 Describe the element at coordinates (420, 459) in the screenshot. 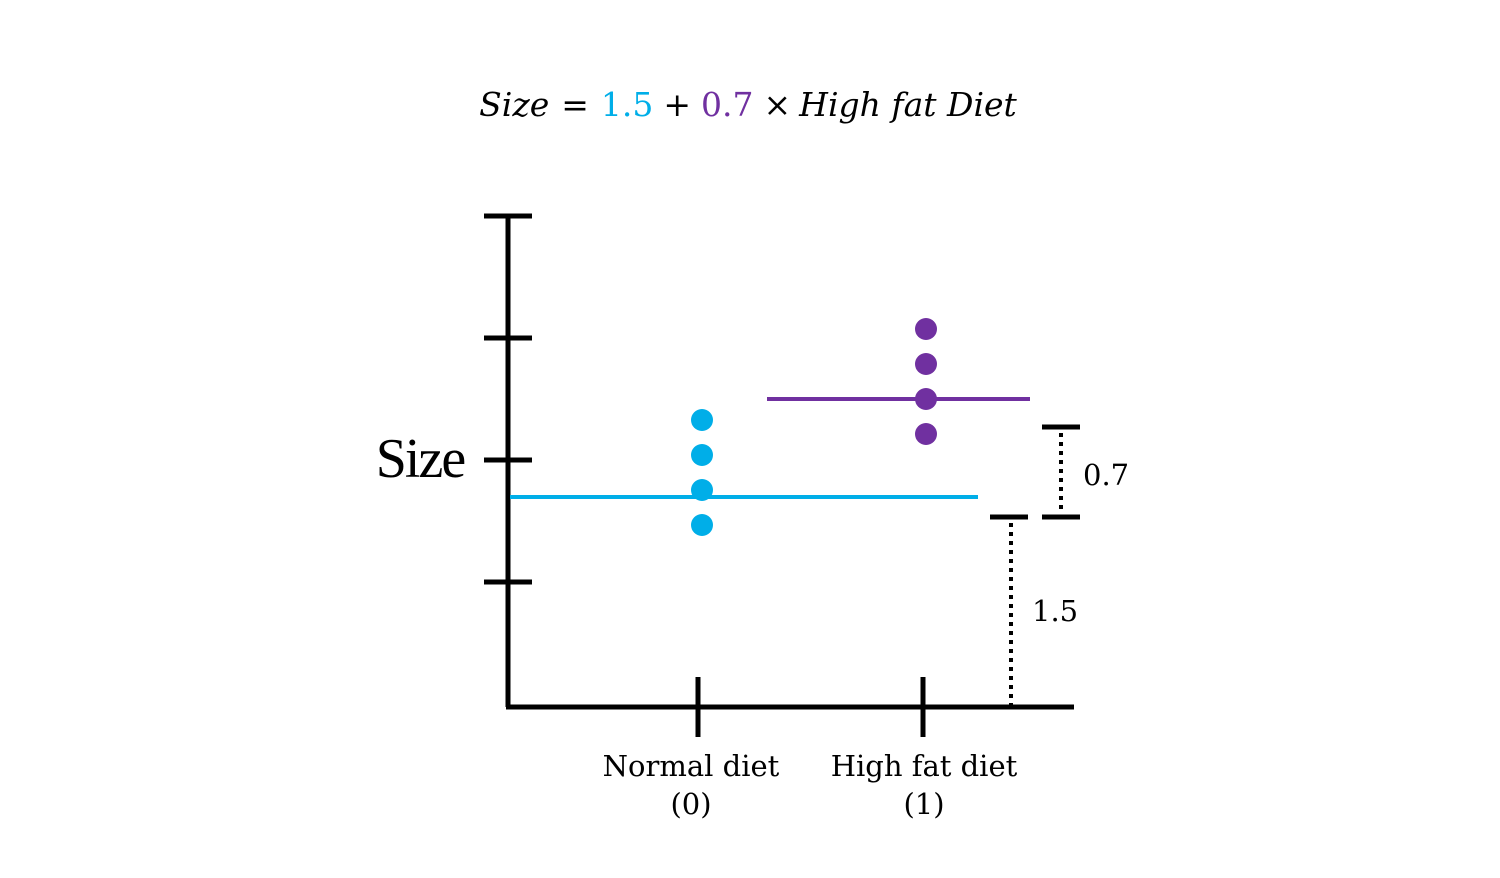

I see `y-axis-label: Size` at that location.